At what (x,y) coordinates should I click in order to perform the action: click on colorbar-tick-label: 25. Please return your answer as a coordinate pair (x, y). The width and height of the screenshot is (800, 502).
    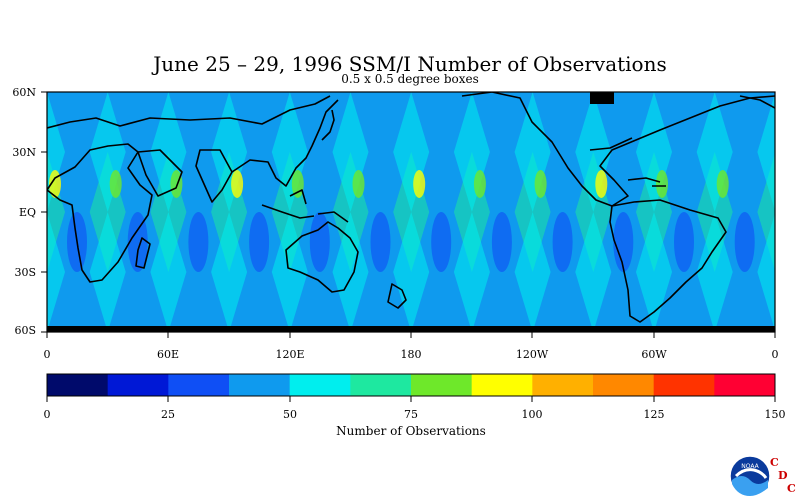
    Looking at the image, I should click on (168, 414).